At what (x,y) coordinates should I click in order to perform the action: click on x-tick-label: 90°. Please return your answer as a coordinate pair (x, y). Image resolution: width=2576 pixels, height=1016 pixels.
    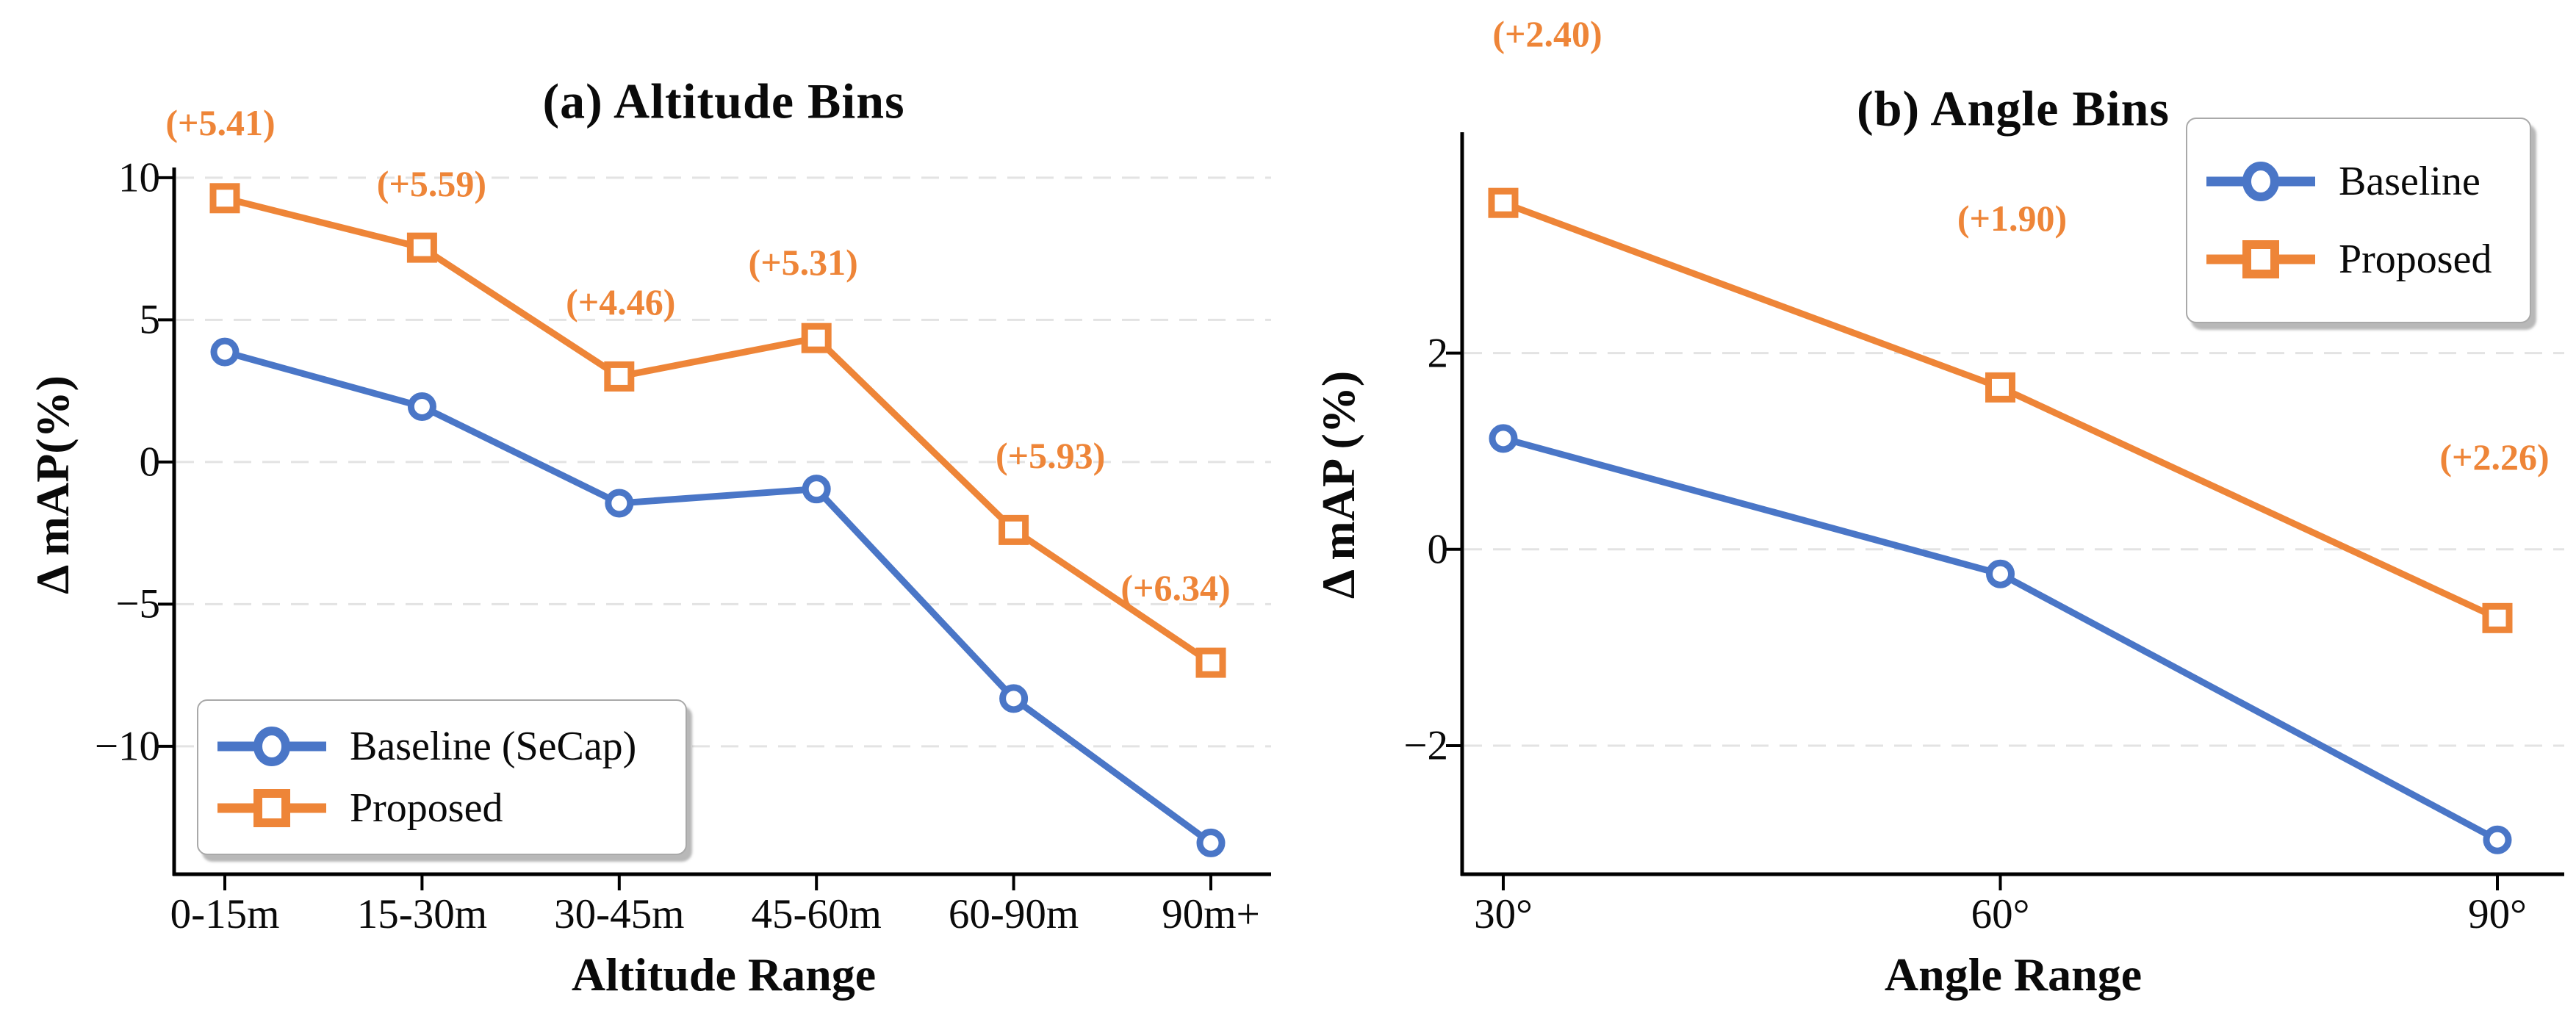
    Looking at the image, I should click on (2497, 914).